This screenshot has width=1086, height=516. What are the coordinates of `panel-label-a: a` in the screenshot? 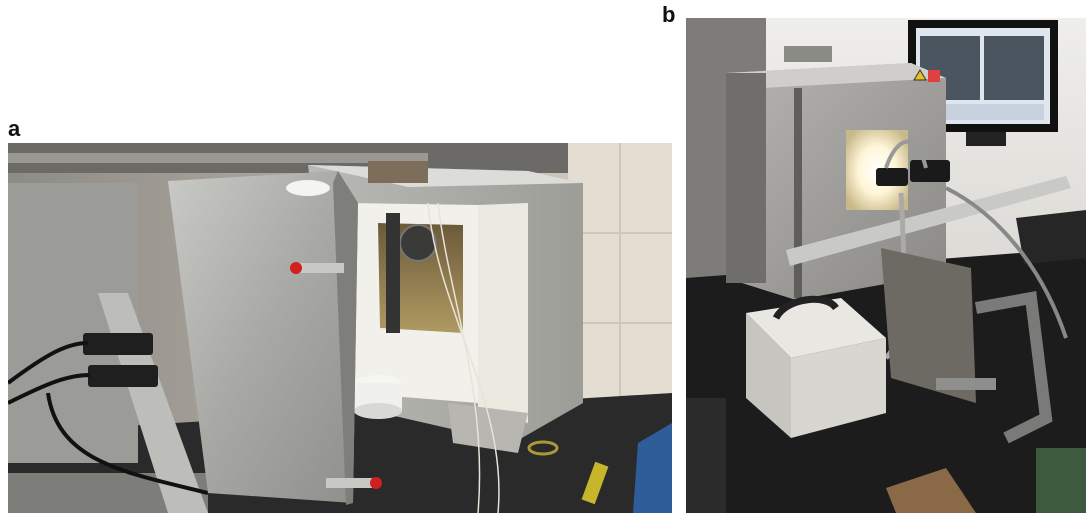 It's located at (14, 128).